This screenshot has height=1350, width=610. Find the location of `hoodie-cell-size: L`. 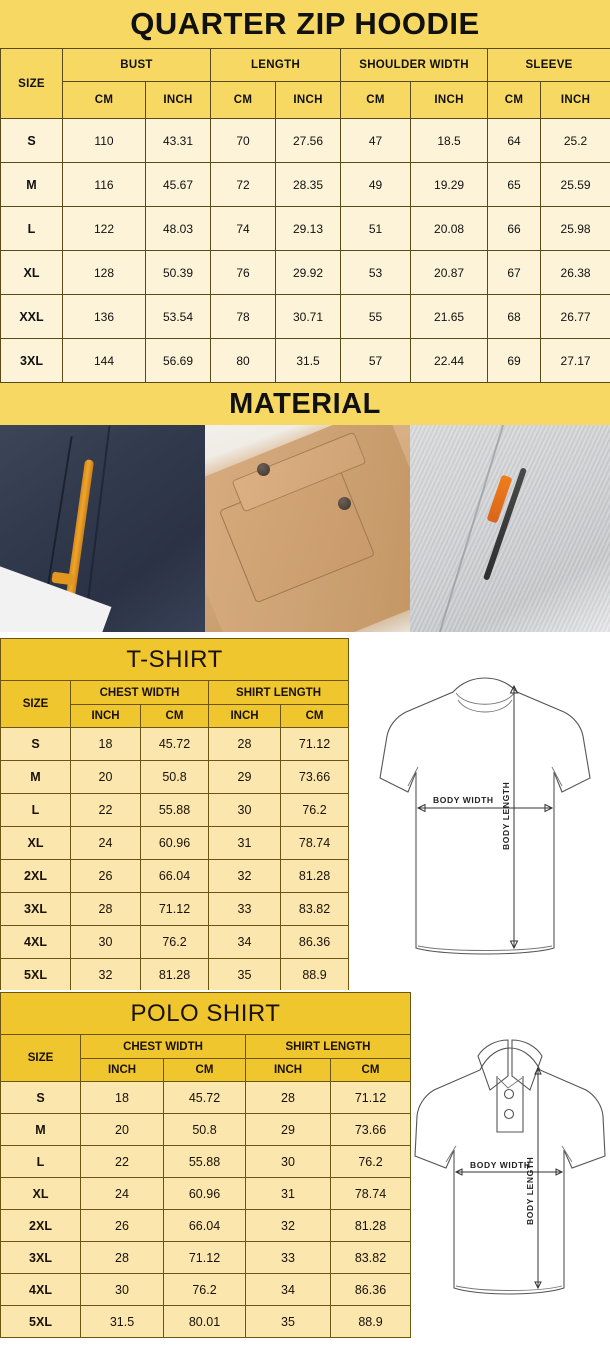

hoodie-cell-size: L is located at coordinates (31, 228).